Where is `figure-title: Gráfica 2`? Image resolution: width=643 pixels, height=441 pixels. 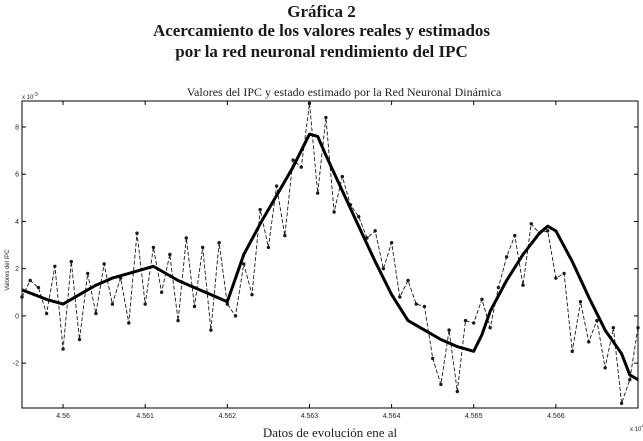
figure-title: Gráfica 2 is located at coordinates (321, 11).